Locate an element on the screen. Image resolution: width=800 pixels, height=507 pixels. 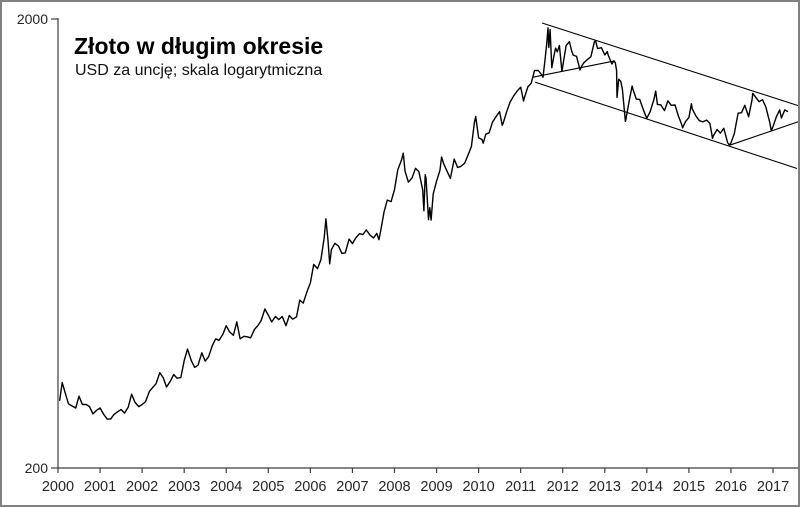
x-axis-label-2012: 2012 is located at coordinates (563, 487).